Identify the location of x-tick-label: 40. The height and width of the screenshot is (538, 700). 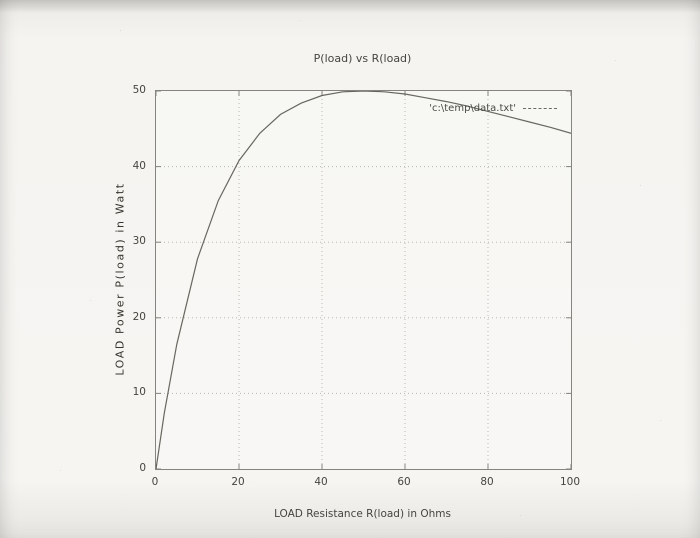
(321, 482).